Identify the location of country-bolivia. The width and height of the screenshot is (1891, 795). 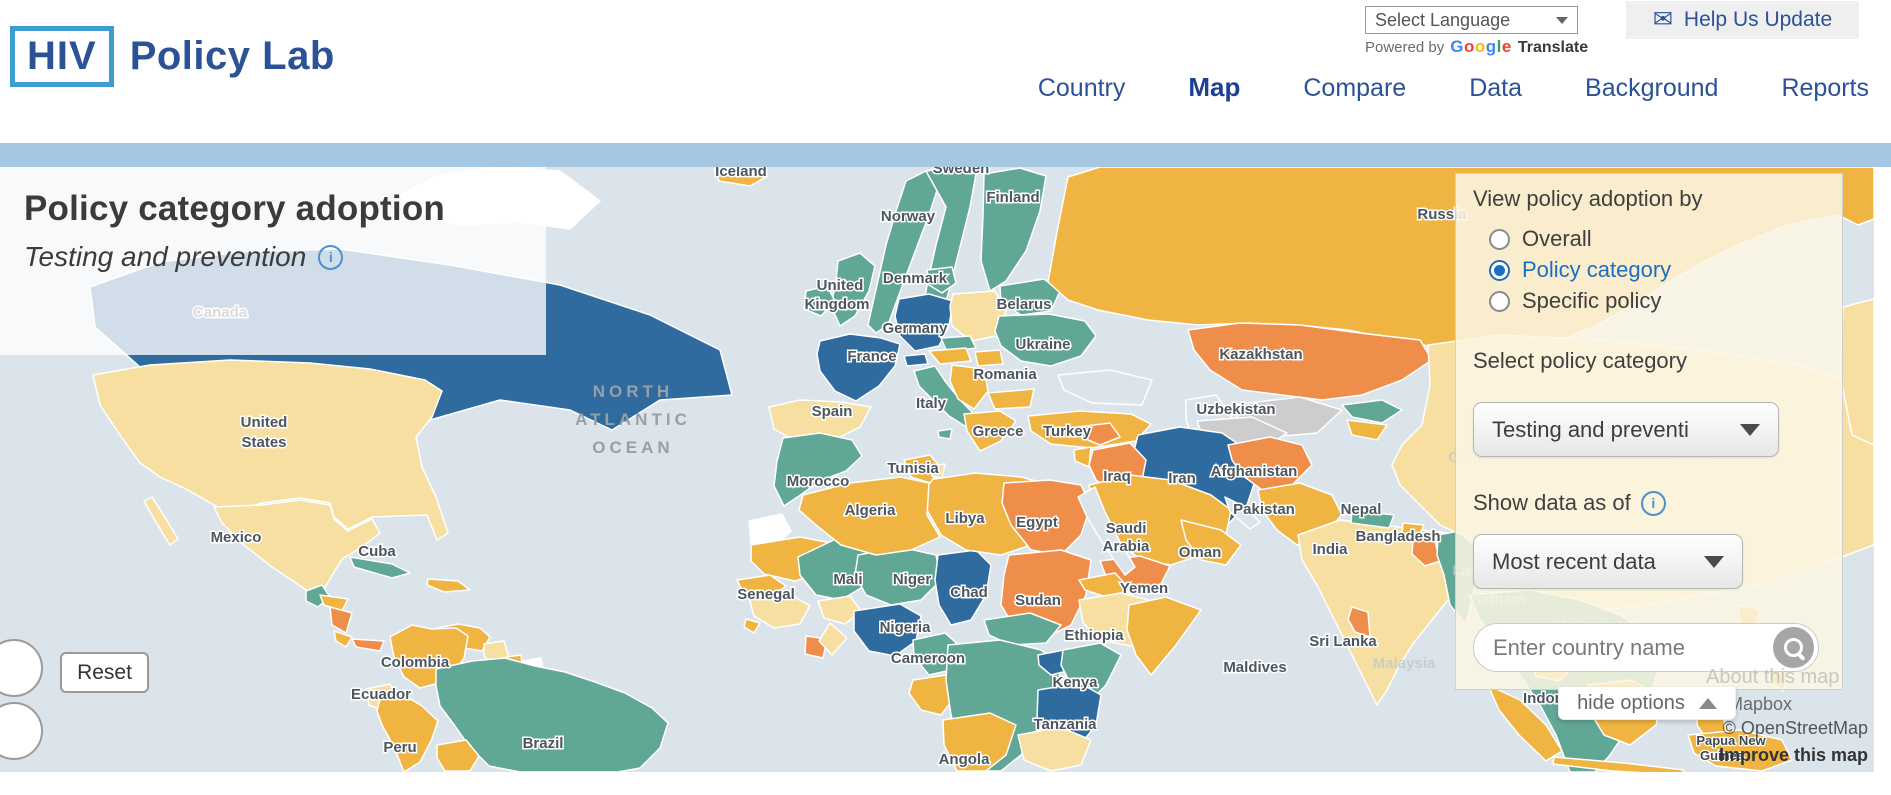
(458, 755).